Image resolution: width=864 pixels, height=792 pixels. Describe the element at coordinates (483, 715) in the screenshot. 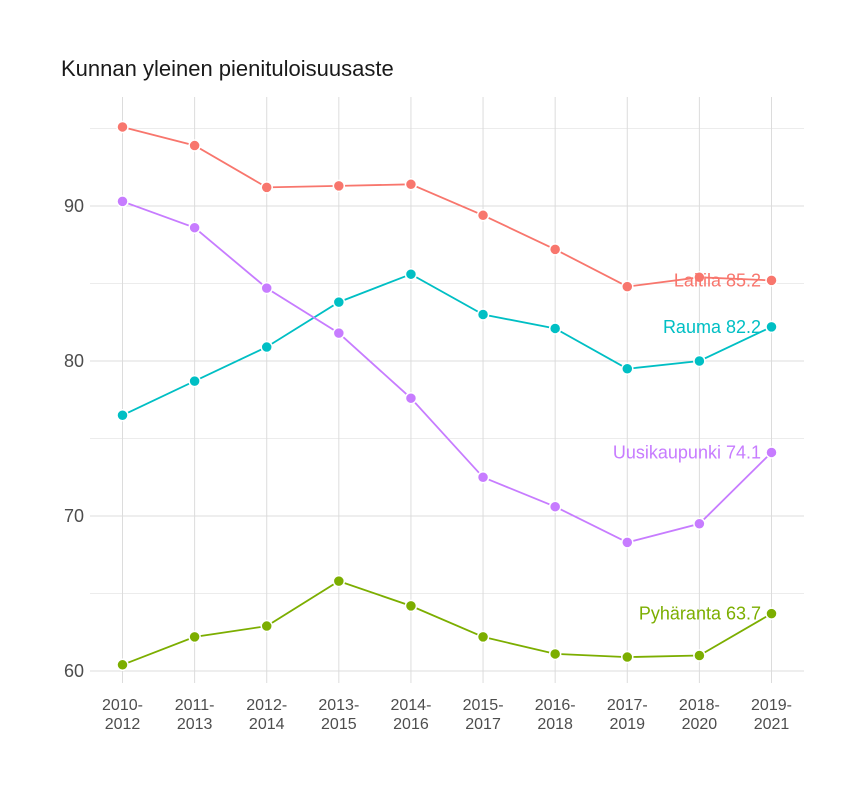

I see `x-tick-label: 2015-2017` at that location.